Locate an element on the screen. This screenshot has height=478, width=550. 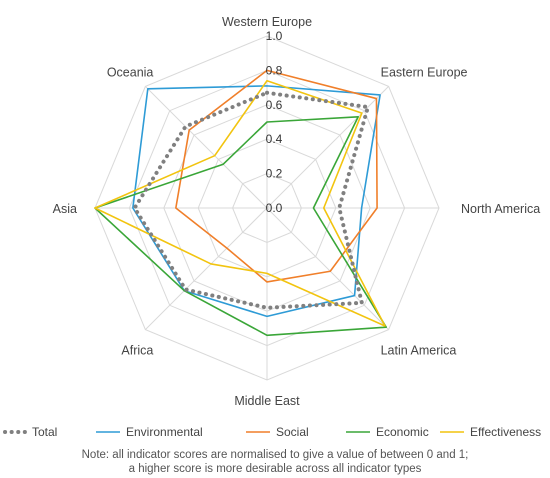
legend-label-effectiveness: Effectiveness is located at coordinates (505, 432).